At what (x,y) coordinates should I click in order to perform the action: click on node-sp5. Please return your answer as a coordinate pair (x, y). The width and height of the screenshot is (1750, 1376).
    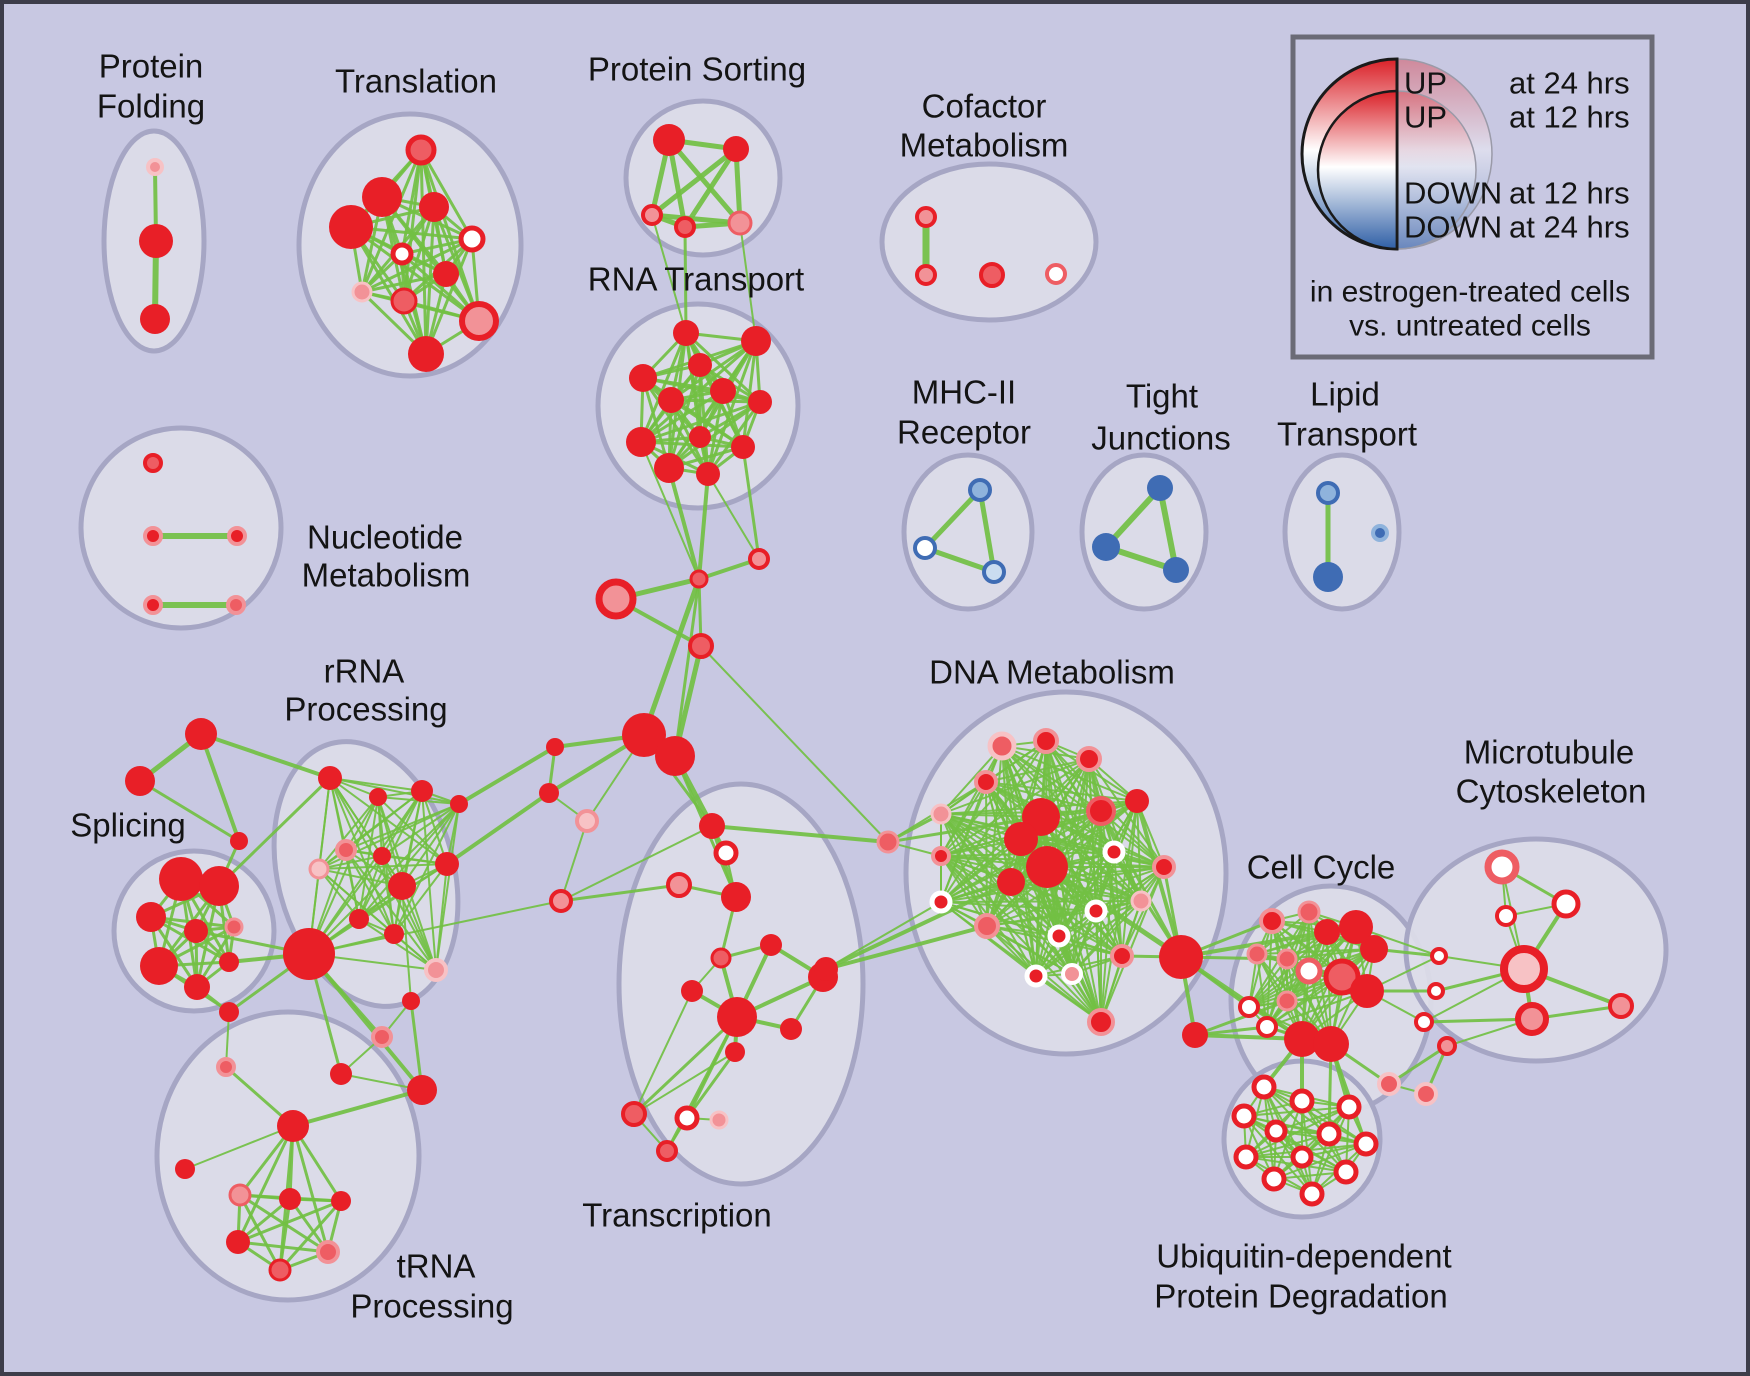
    Looking at the image, I should click on (234, 927).